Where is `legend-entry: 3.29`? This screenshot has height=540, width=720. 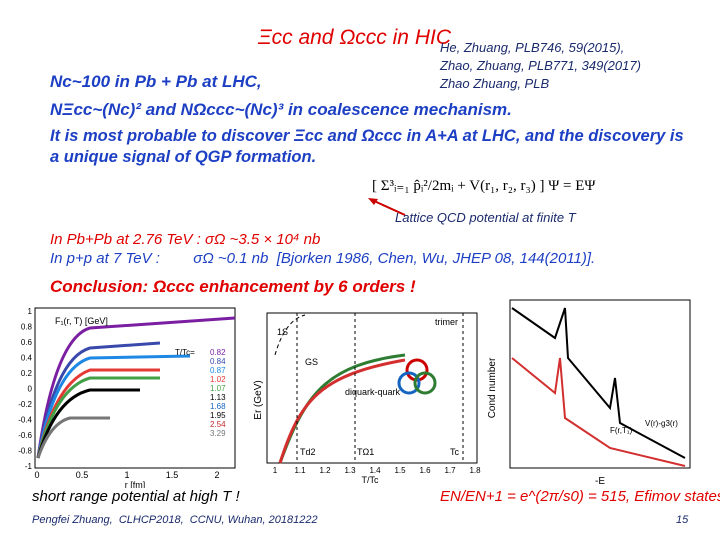
legend-entry: 3.29 is located at coordinates (218, 433).